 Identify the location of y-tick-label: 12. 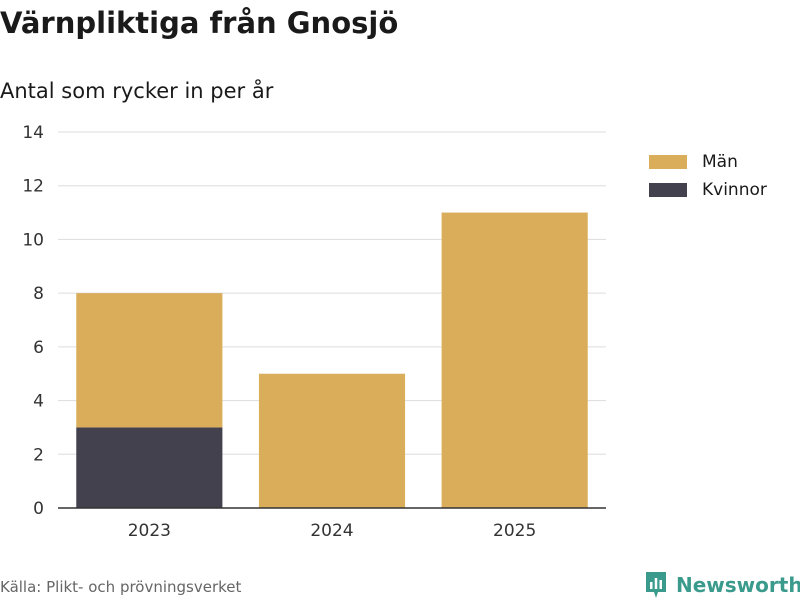
(33, 187).